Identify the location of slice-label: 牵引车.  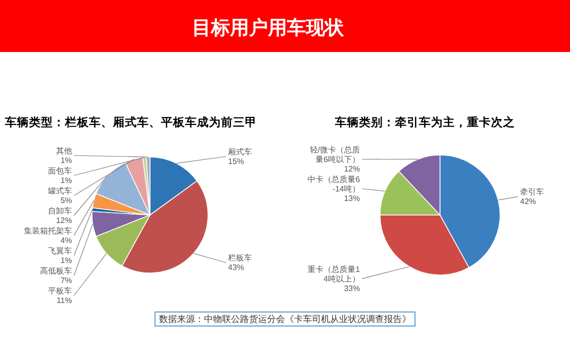
(532, 192).